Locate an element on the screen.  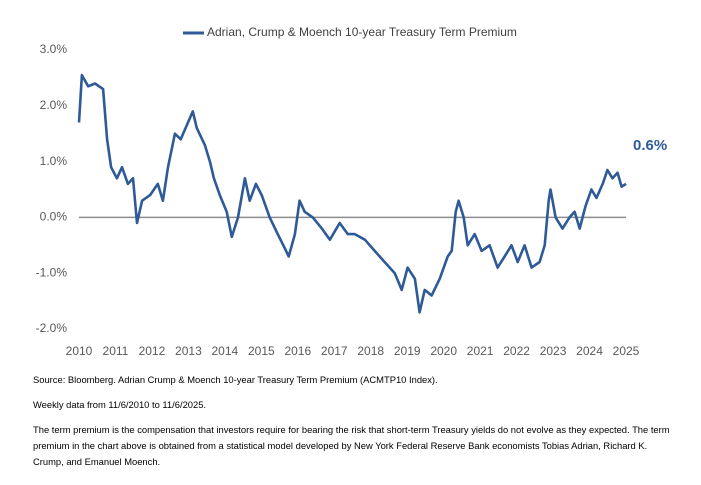
x-tick-label: 2020 is located at coordinates (443, 351).